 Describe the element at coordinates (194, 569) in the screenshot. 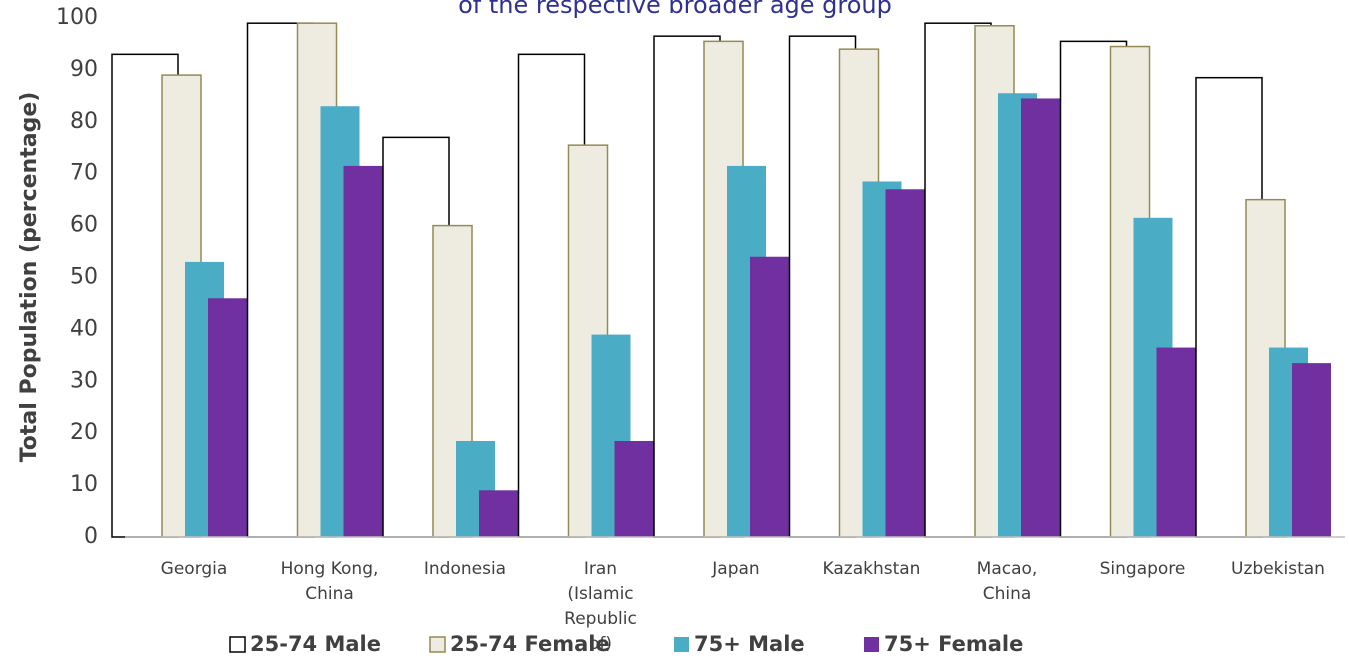

I see `x-tick-label: Georgia` at that location.